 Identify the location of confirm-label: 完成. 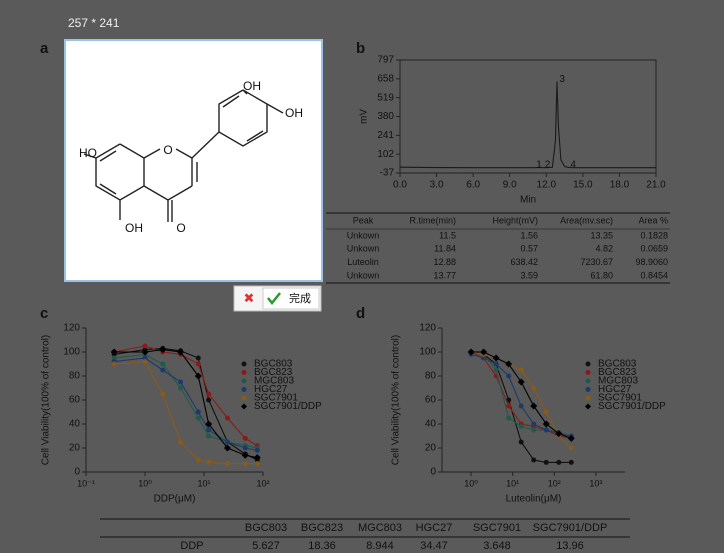
(300, 298).